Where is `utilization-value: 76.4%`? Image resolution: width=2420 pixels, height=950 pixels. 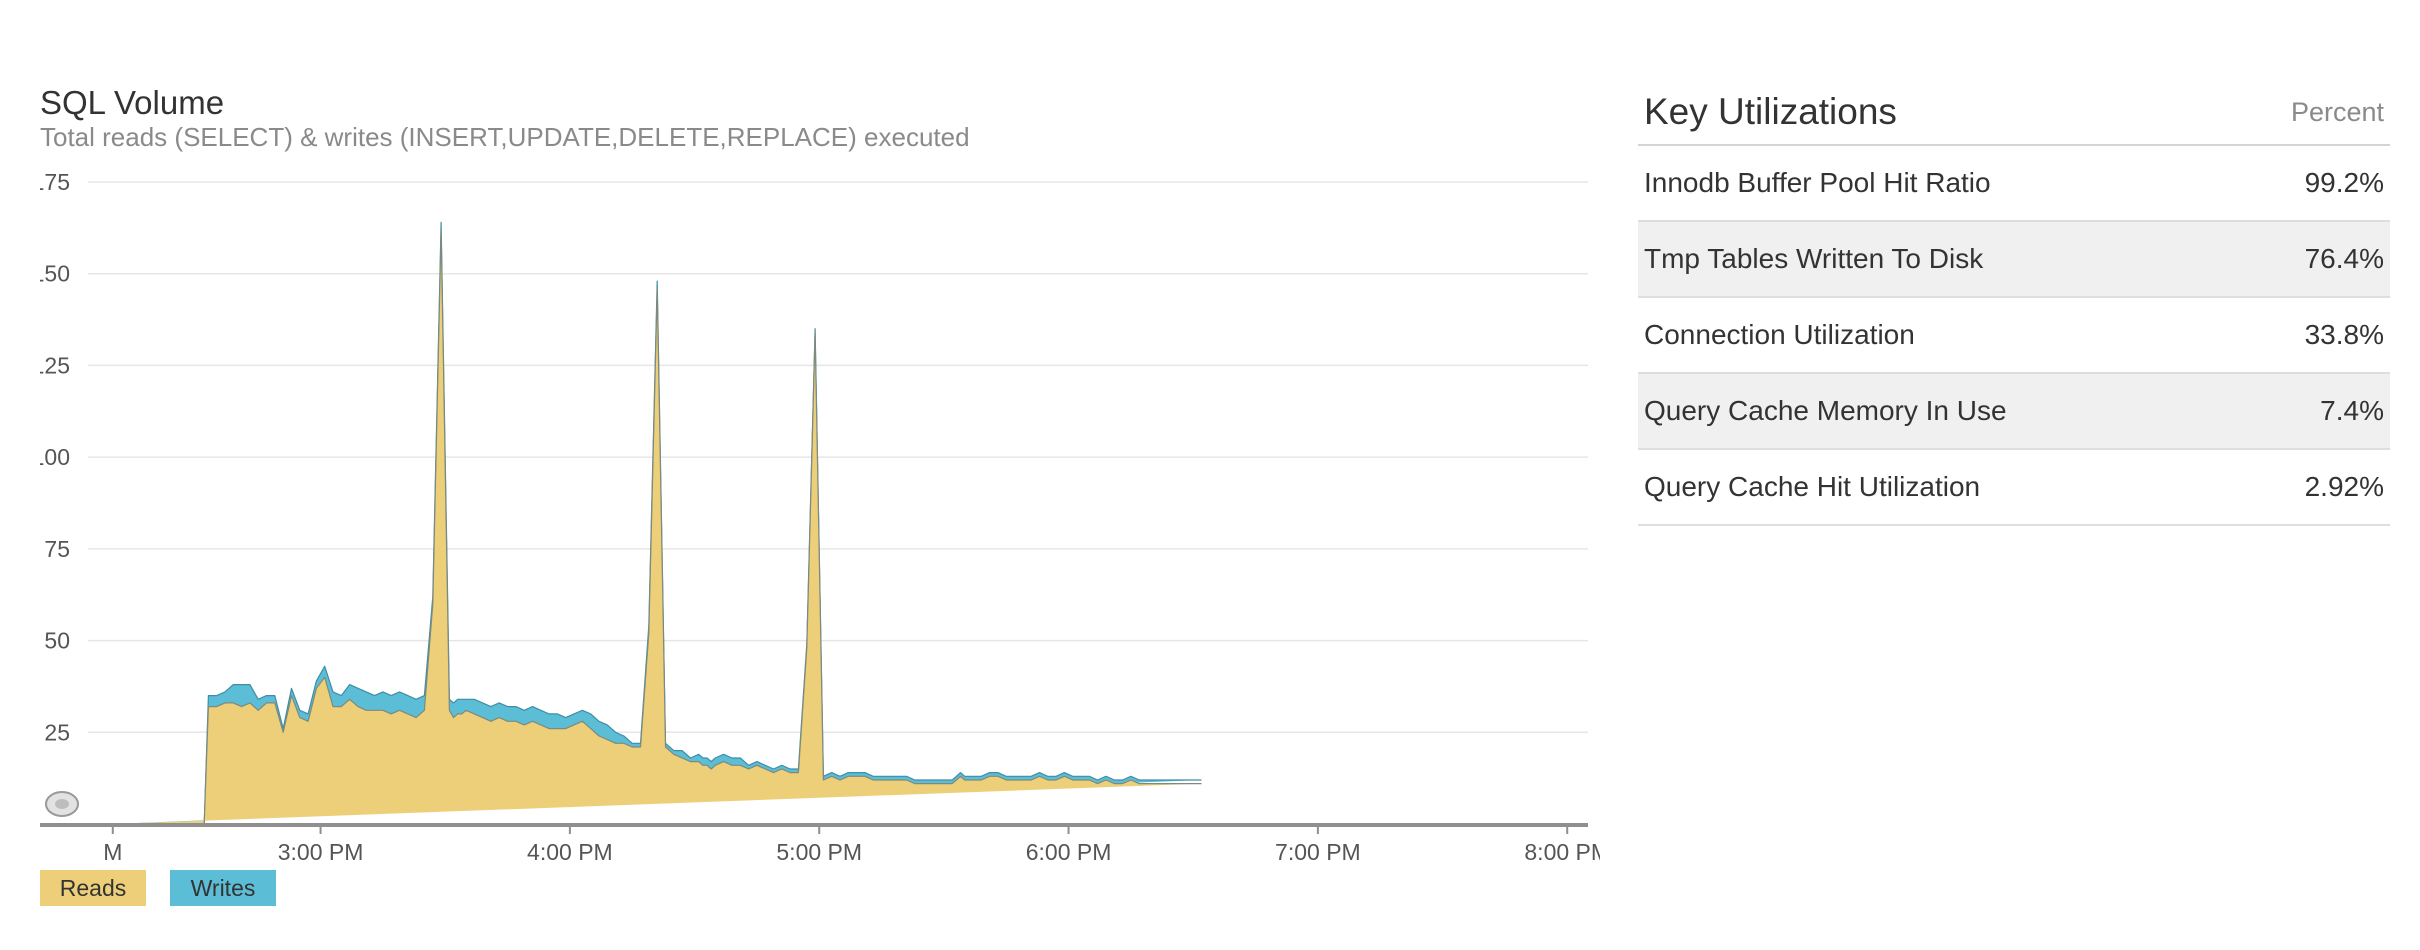
utilization-value: 76.4% is located at coordinates (2344, 258).